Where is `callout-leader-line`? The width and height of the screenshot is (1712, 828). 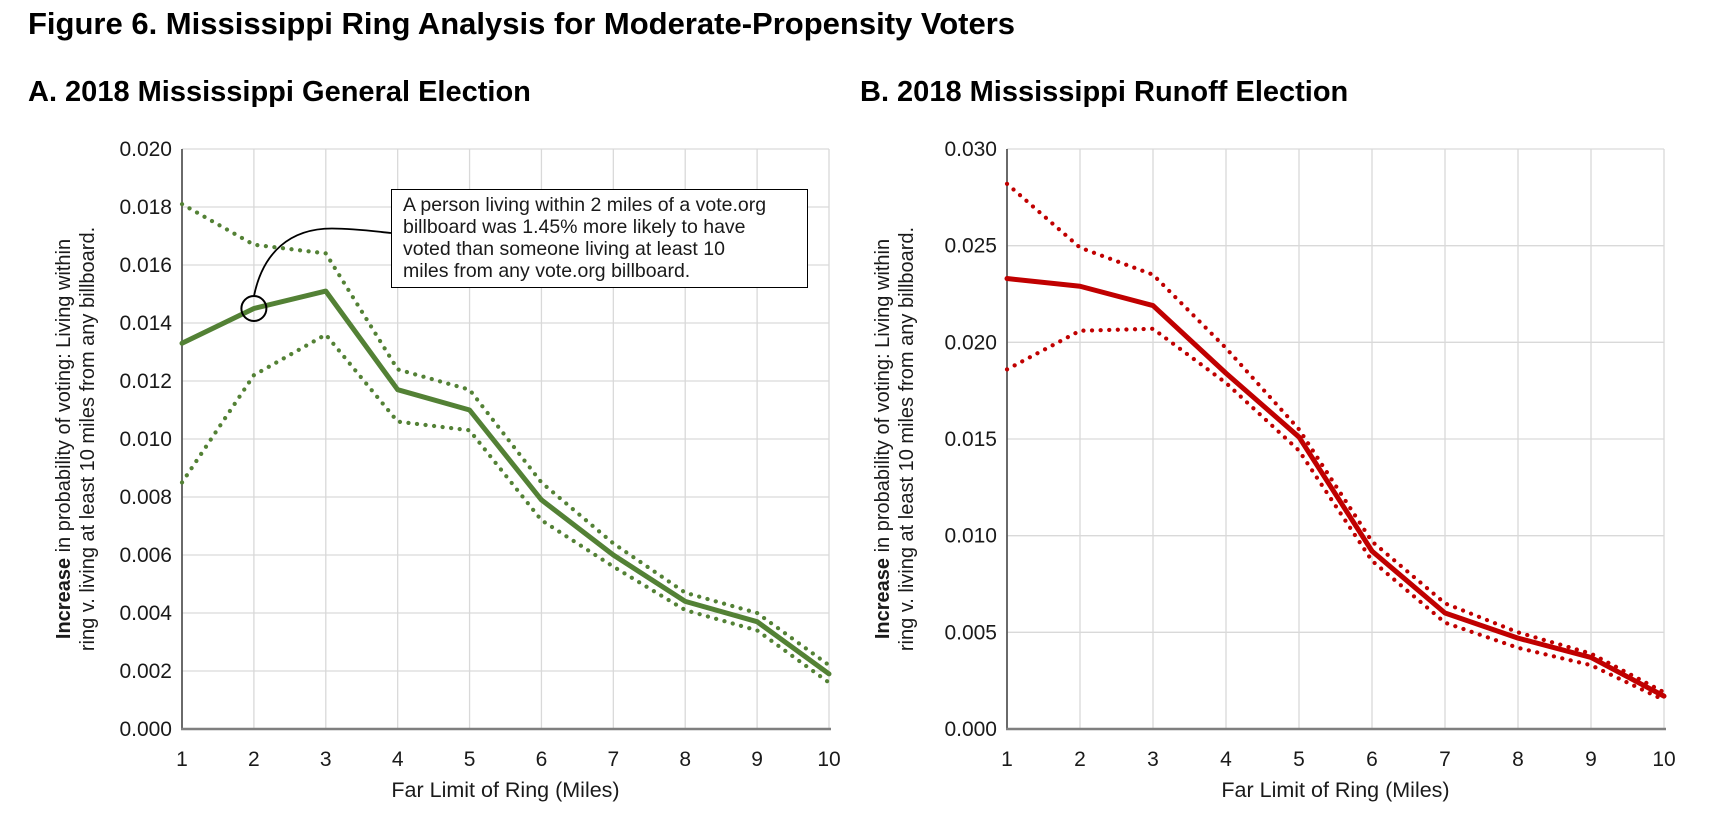
callout-leader-line is located at coordinates (322, 262).